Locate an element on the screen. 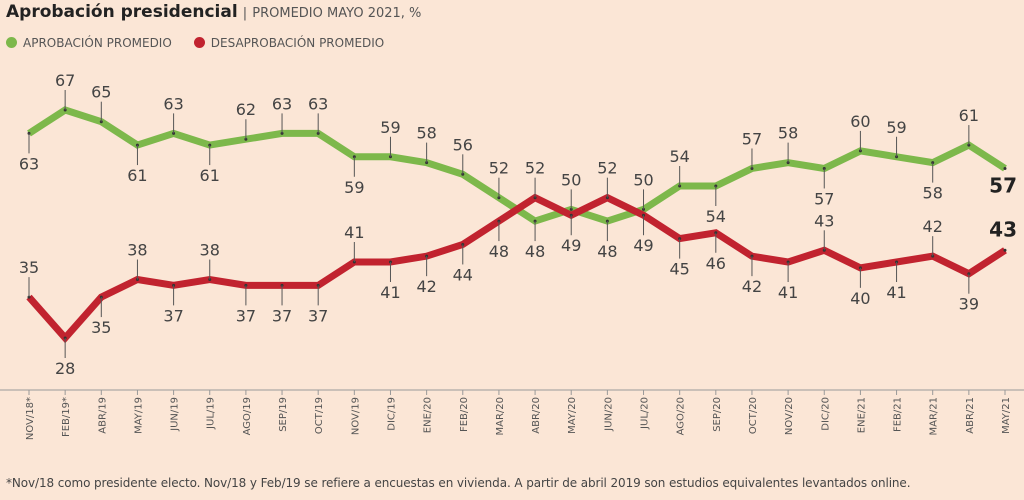 The image size is (1024, 500). x-tick-label: JUL/20 is located at coordinates (645, 413).